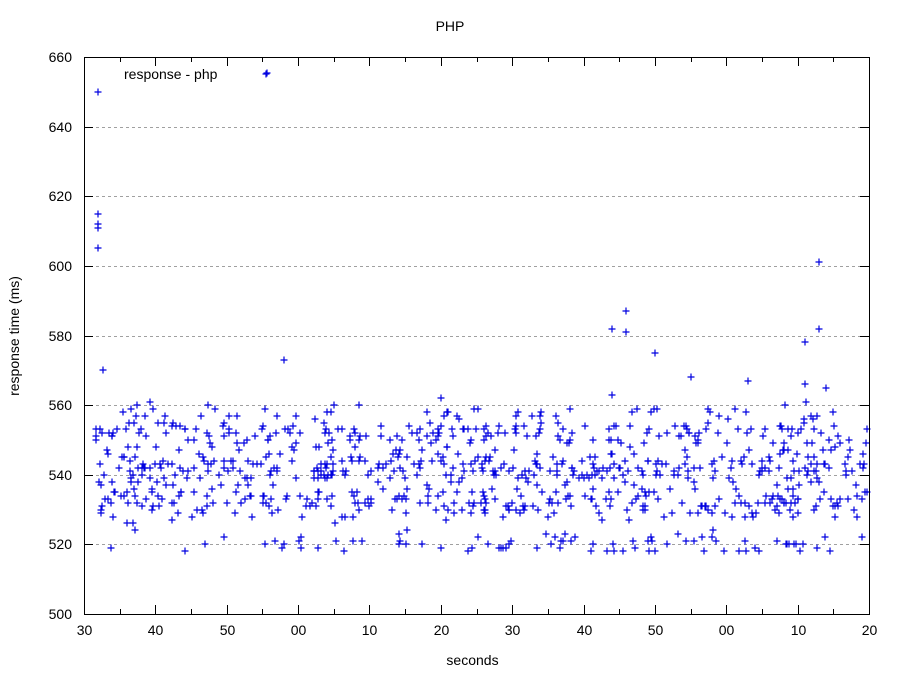 The height and width of the screenshot is (675, 900). I want to click on y-tick-label: 660, so click(60, 56).